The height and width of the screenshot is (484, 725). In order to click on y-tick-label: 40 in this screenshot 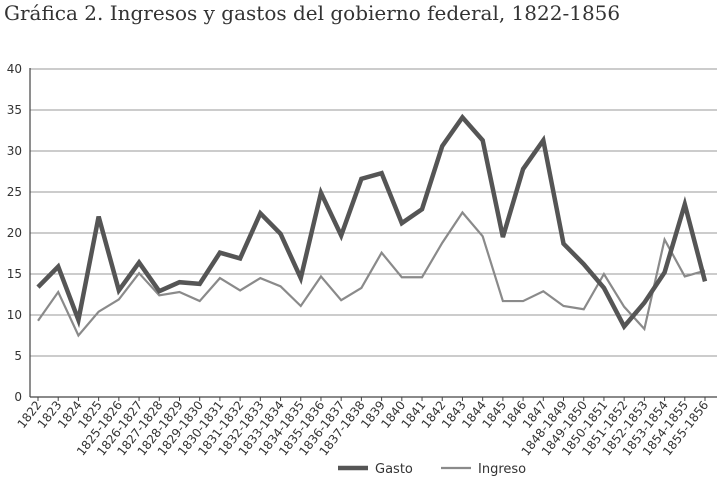, I will do `click(14, 69)`.